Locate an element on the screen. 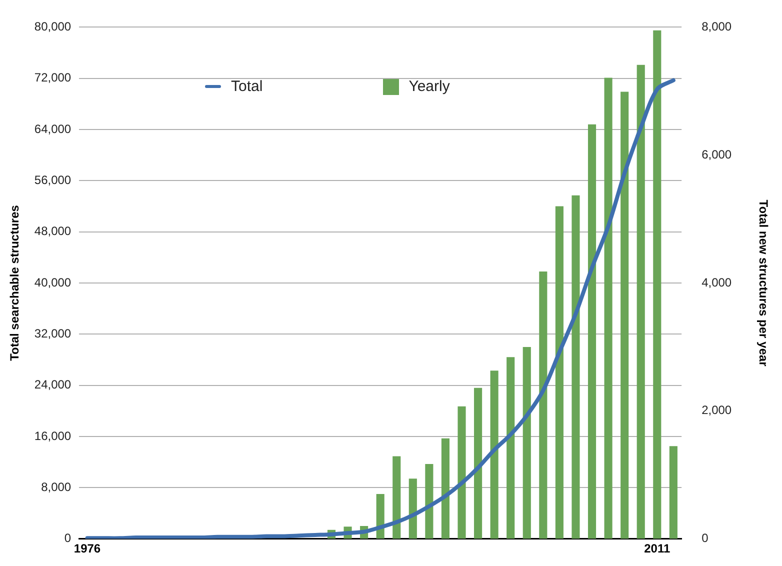 This screenshot has width=782, height=566. y-tick-label: 80,000 is located at coordinates (53, 27).